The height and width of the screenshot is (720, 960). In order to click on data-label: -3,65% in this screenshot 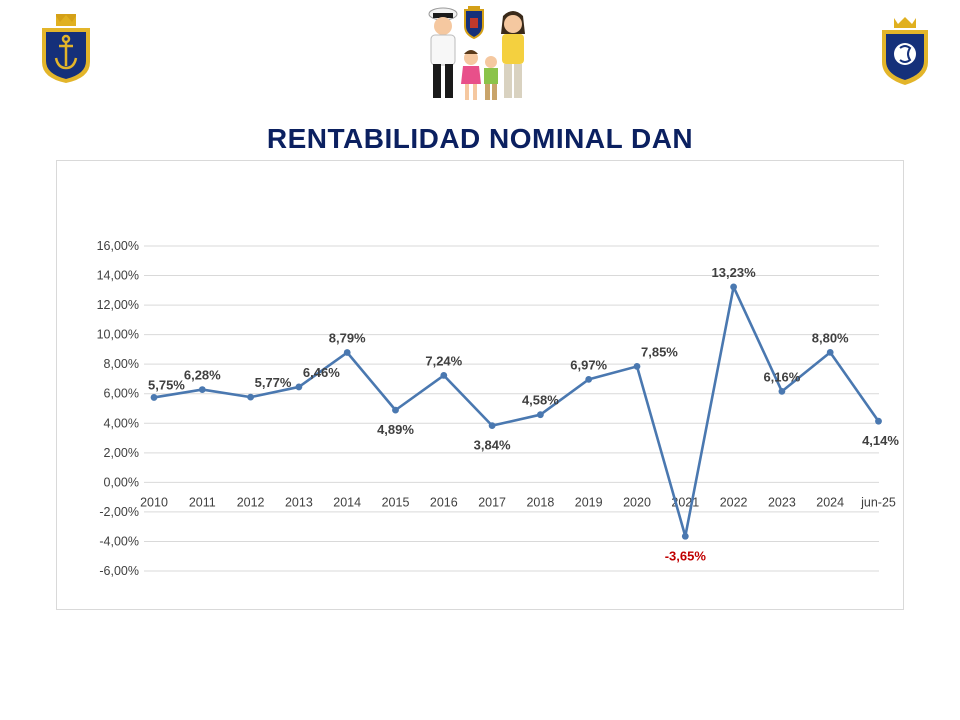, I will do `click(686, 555)`.